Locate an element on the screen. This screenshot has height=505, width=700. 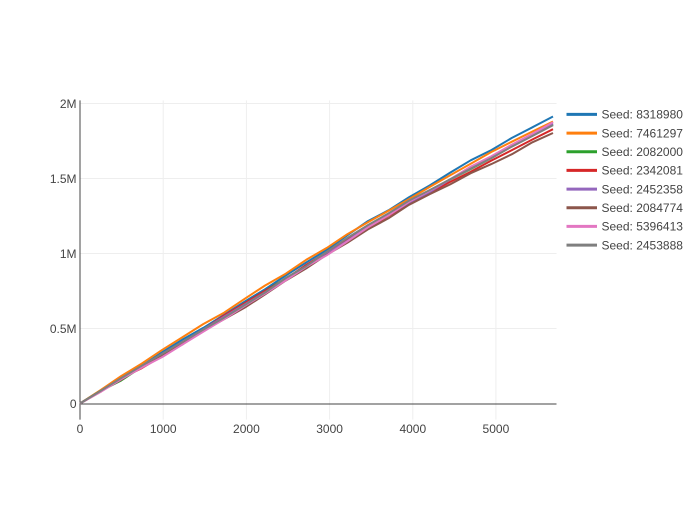
svg-text: Seed: 2084774 is located at coordinates (643, 208).